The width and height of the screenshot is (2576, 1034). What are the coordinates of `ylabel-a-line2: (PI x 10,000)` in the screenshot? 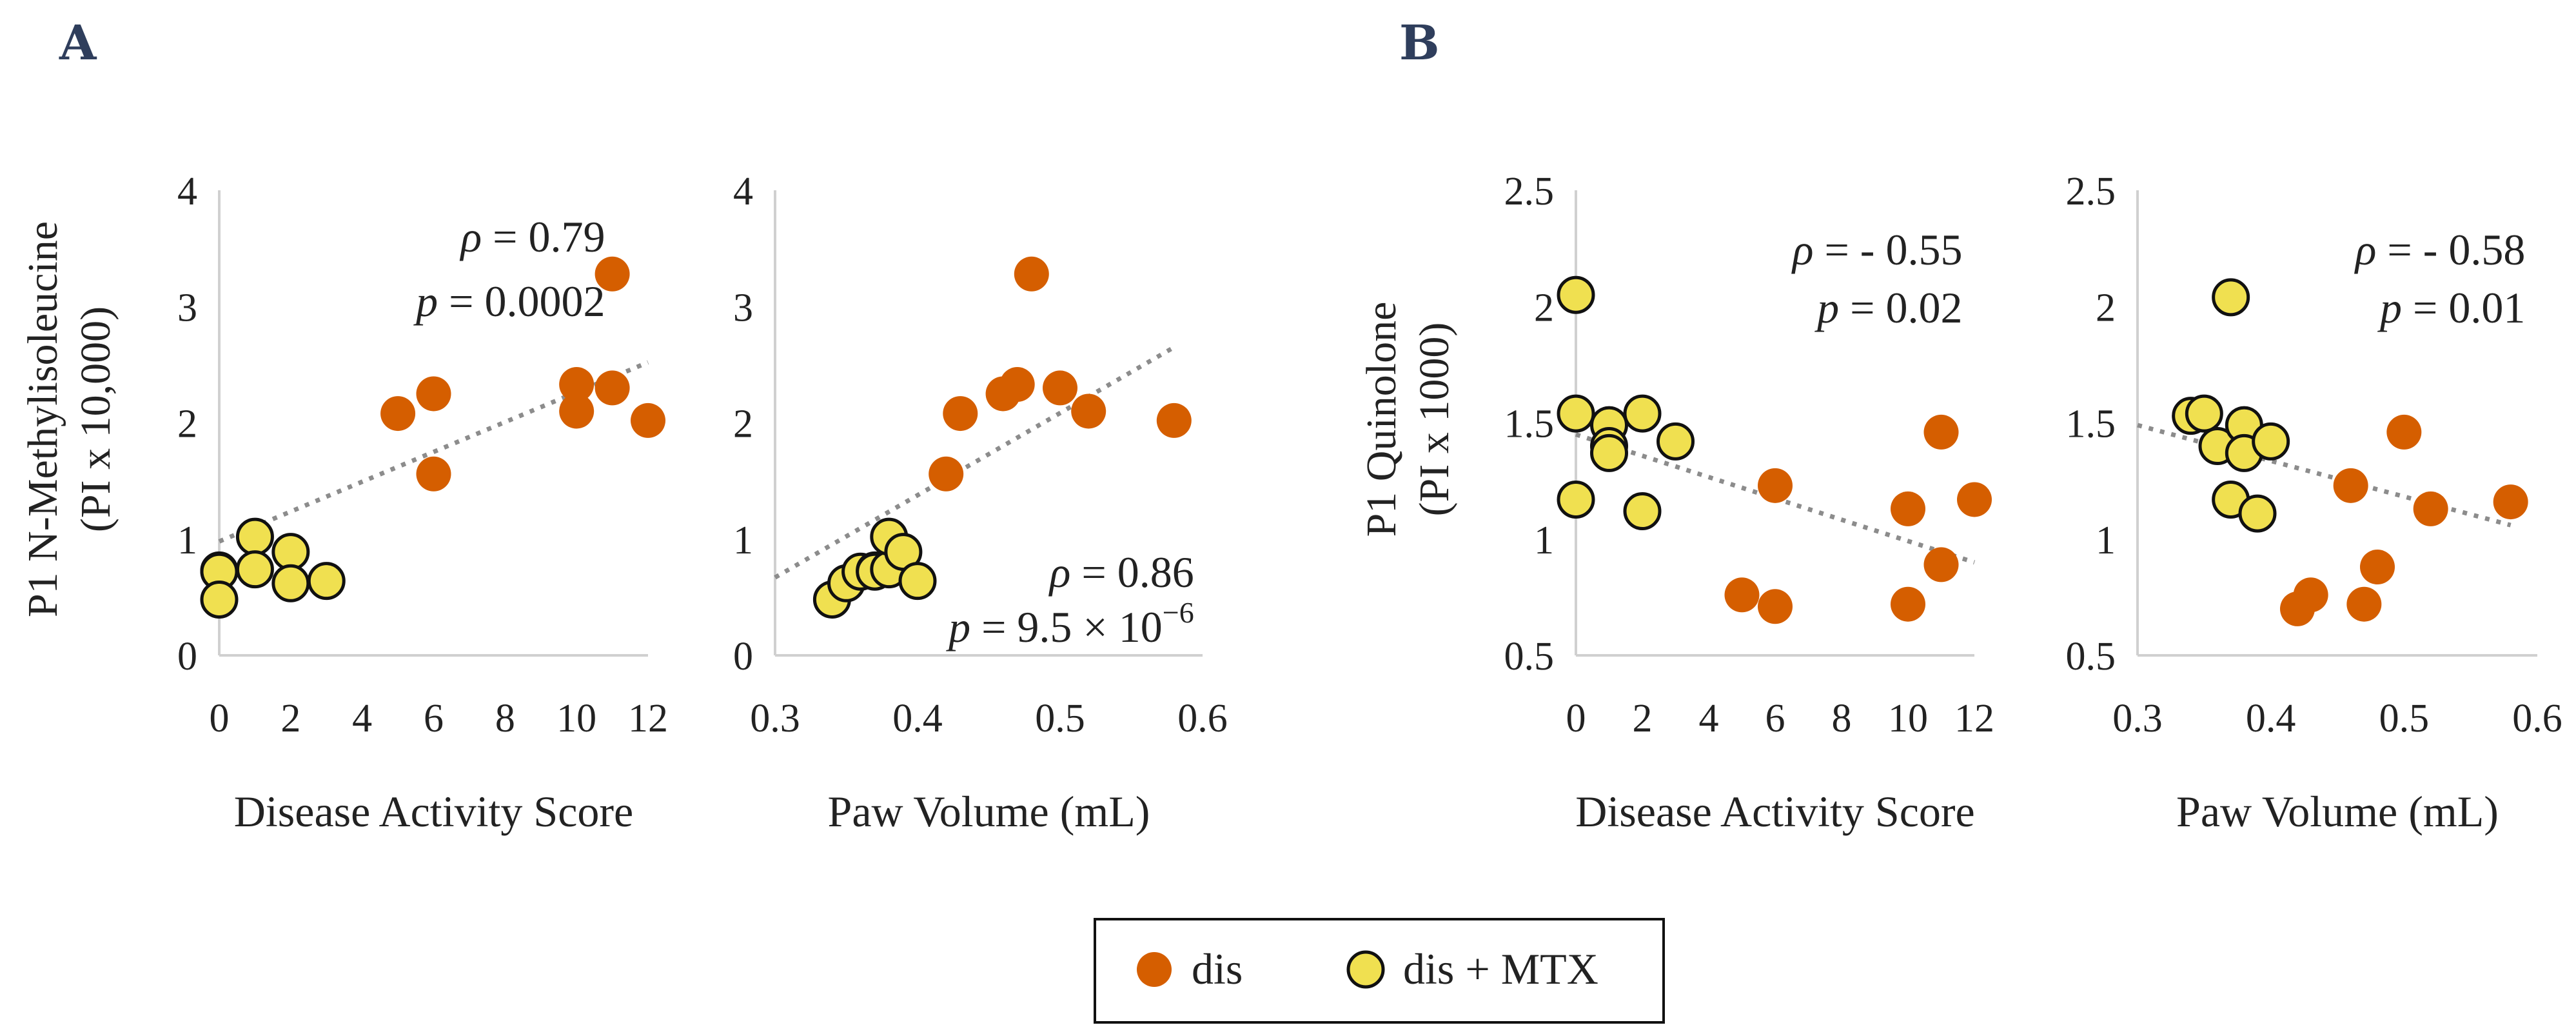 It's located at (95, 419).